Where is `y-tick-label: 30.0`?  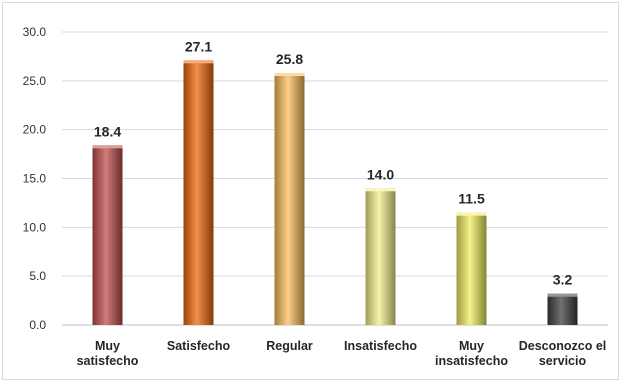
y-tick-label: 30.0 is located at coordinates (35, 32).